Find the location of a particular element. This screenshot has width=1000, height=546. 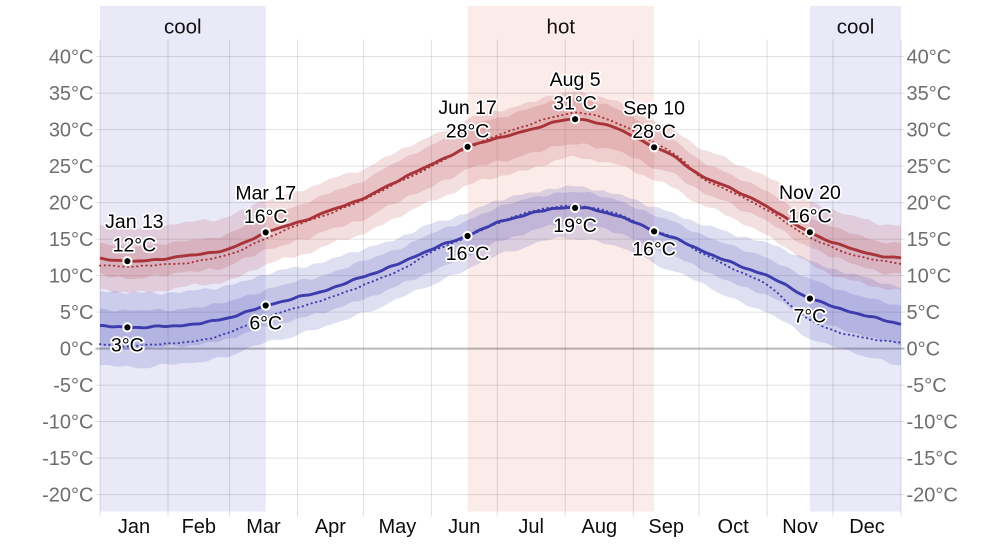

svg-text: 6°C is located at coordinates (265, 324).